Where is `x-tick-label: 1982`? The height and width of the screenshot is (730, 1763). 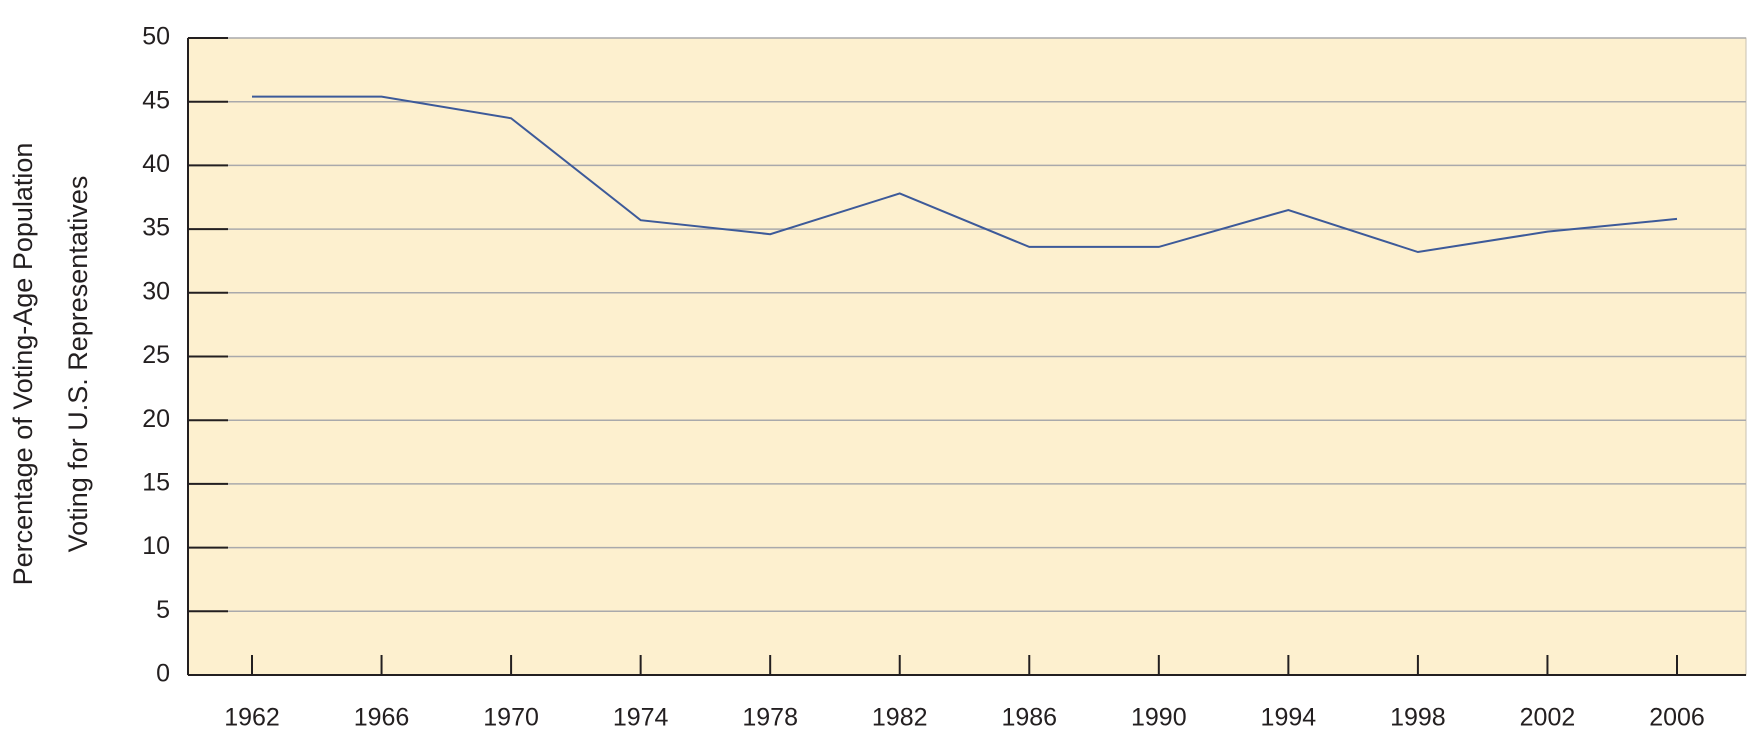
x-tick-label: 1982 is located at coordinates (900, 717).